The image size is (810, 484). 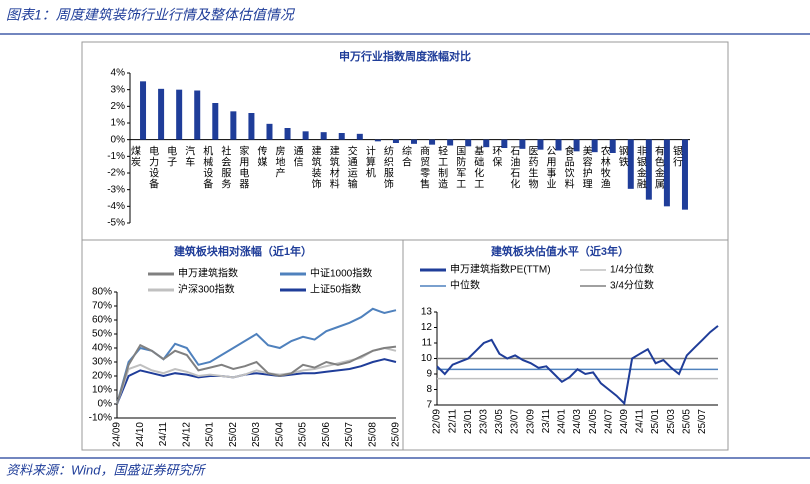 What do you see at coordinates (118, 123) in the screenshot?
I see `y-tick-label: 1%` at bounding box center [118, 123].